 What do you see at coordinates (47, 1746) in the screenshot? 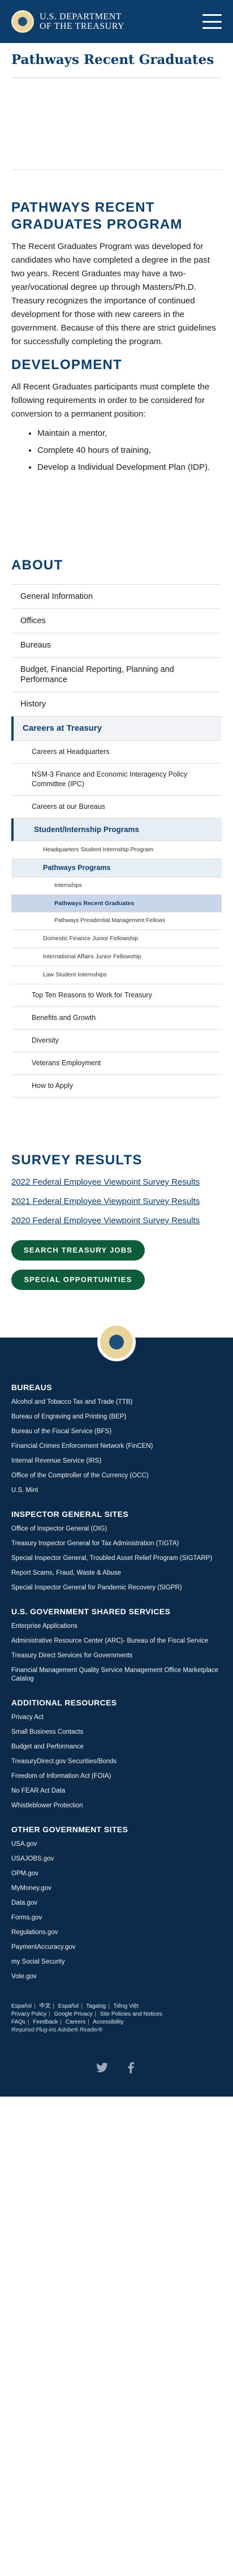
I see `footer-link: Budget and Performance` at bounding box center [47, 1746].